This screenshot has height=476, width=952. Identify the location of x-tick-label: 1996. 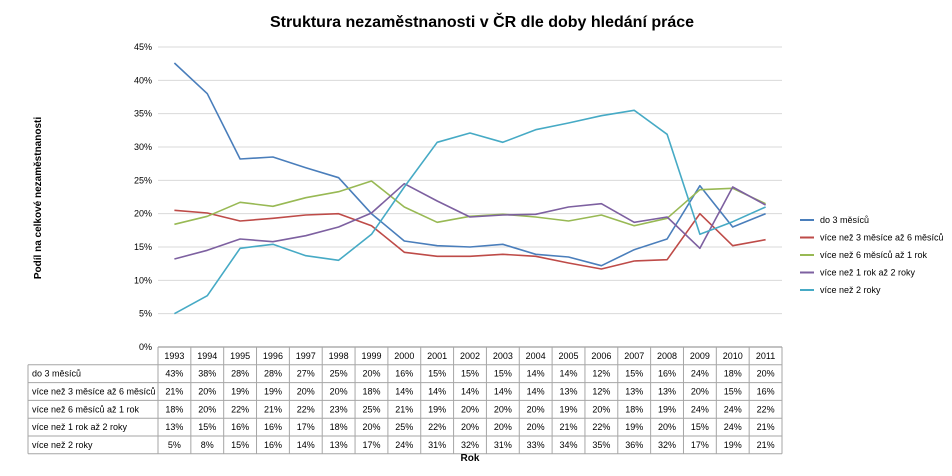
(273, 356).